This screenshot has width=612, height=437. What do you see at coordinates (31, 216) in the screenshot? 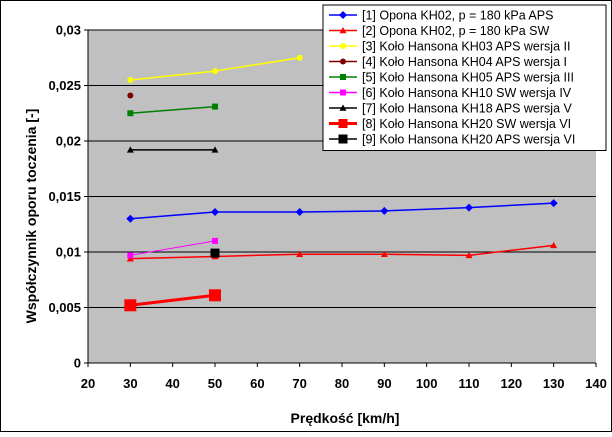
I see `y-axis-title: Współczynnik oporu toczenia [-]` at bounding box center [31, 216].